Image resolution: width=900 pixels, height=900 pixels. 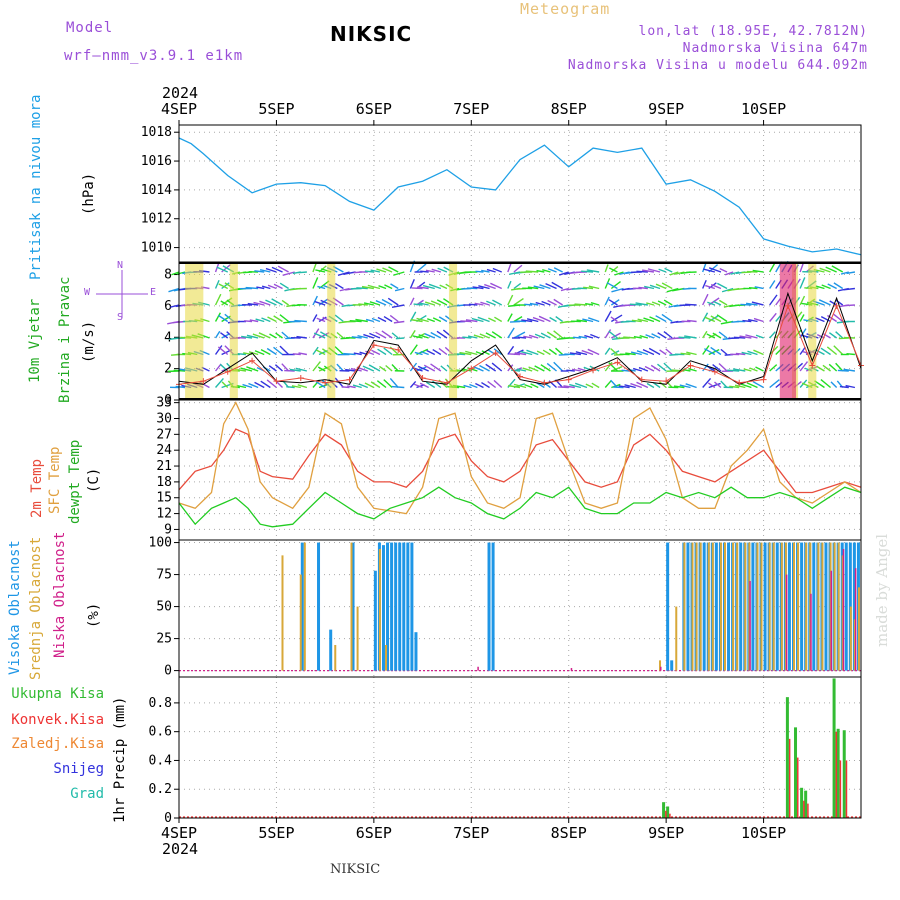 I want to click on legend-total-rain: Ukupna Kisa, so click(x=57, y=694).